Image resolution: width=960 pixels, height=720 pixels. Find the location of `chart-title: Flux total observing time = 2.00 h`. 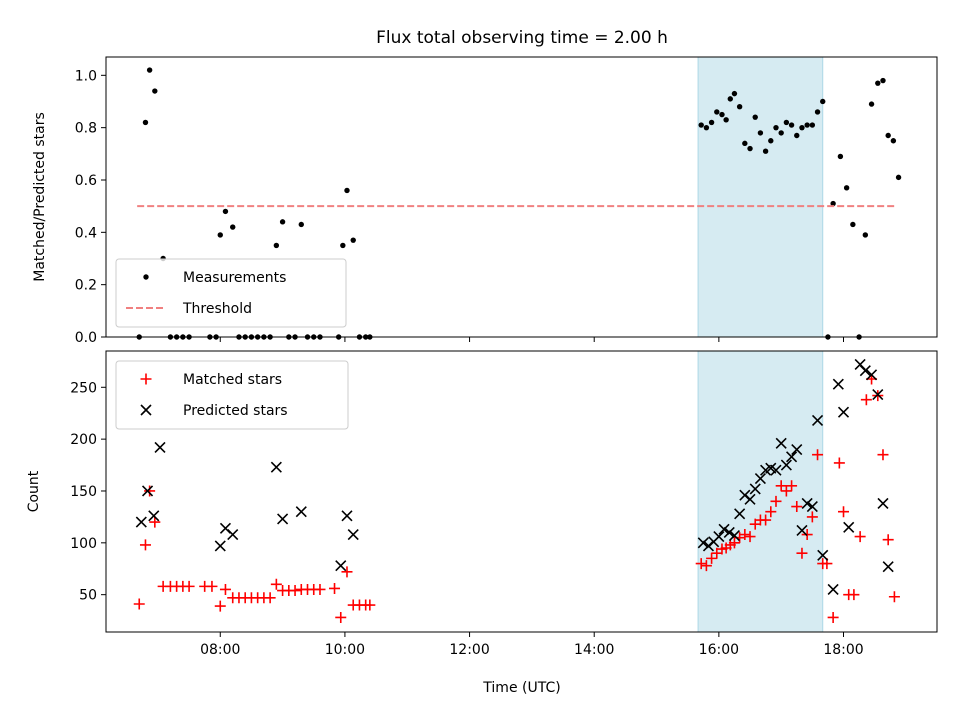

chart-title: Flux total observing time = 2.00 h is located at coordinates (522, 38).